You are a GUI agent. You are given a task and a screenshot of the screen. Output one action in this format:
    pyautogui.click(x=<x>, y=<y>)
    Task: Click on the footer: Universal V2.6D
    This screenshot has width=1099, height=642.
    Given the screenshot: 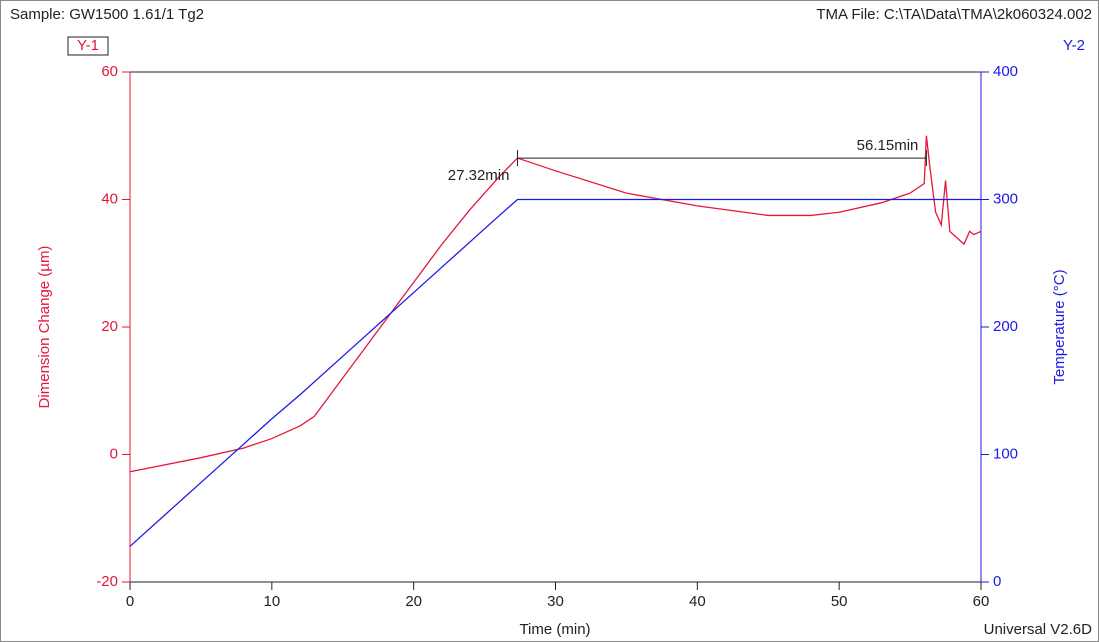 What is the action you would take?
    pyautogui.click(x=1038, y=629)
    